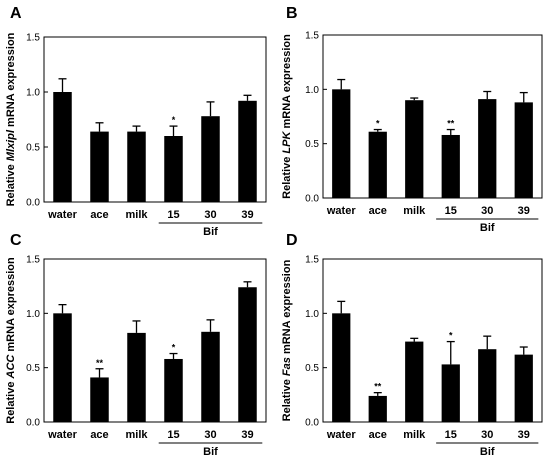 The height and width of the screenshot is (456, 550). What do you see at coordinates (287, 142) in the screenshot?
I see `y-axis-label-gene: LPK` at bounding box center [287, 142].